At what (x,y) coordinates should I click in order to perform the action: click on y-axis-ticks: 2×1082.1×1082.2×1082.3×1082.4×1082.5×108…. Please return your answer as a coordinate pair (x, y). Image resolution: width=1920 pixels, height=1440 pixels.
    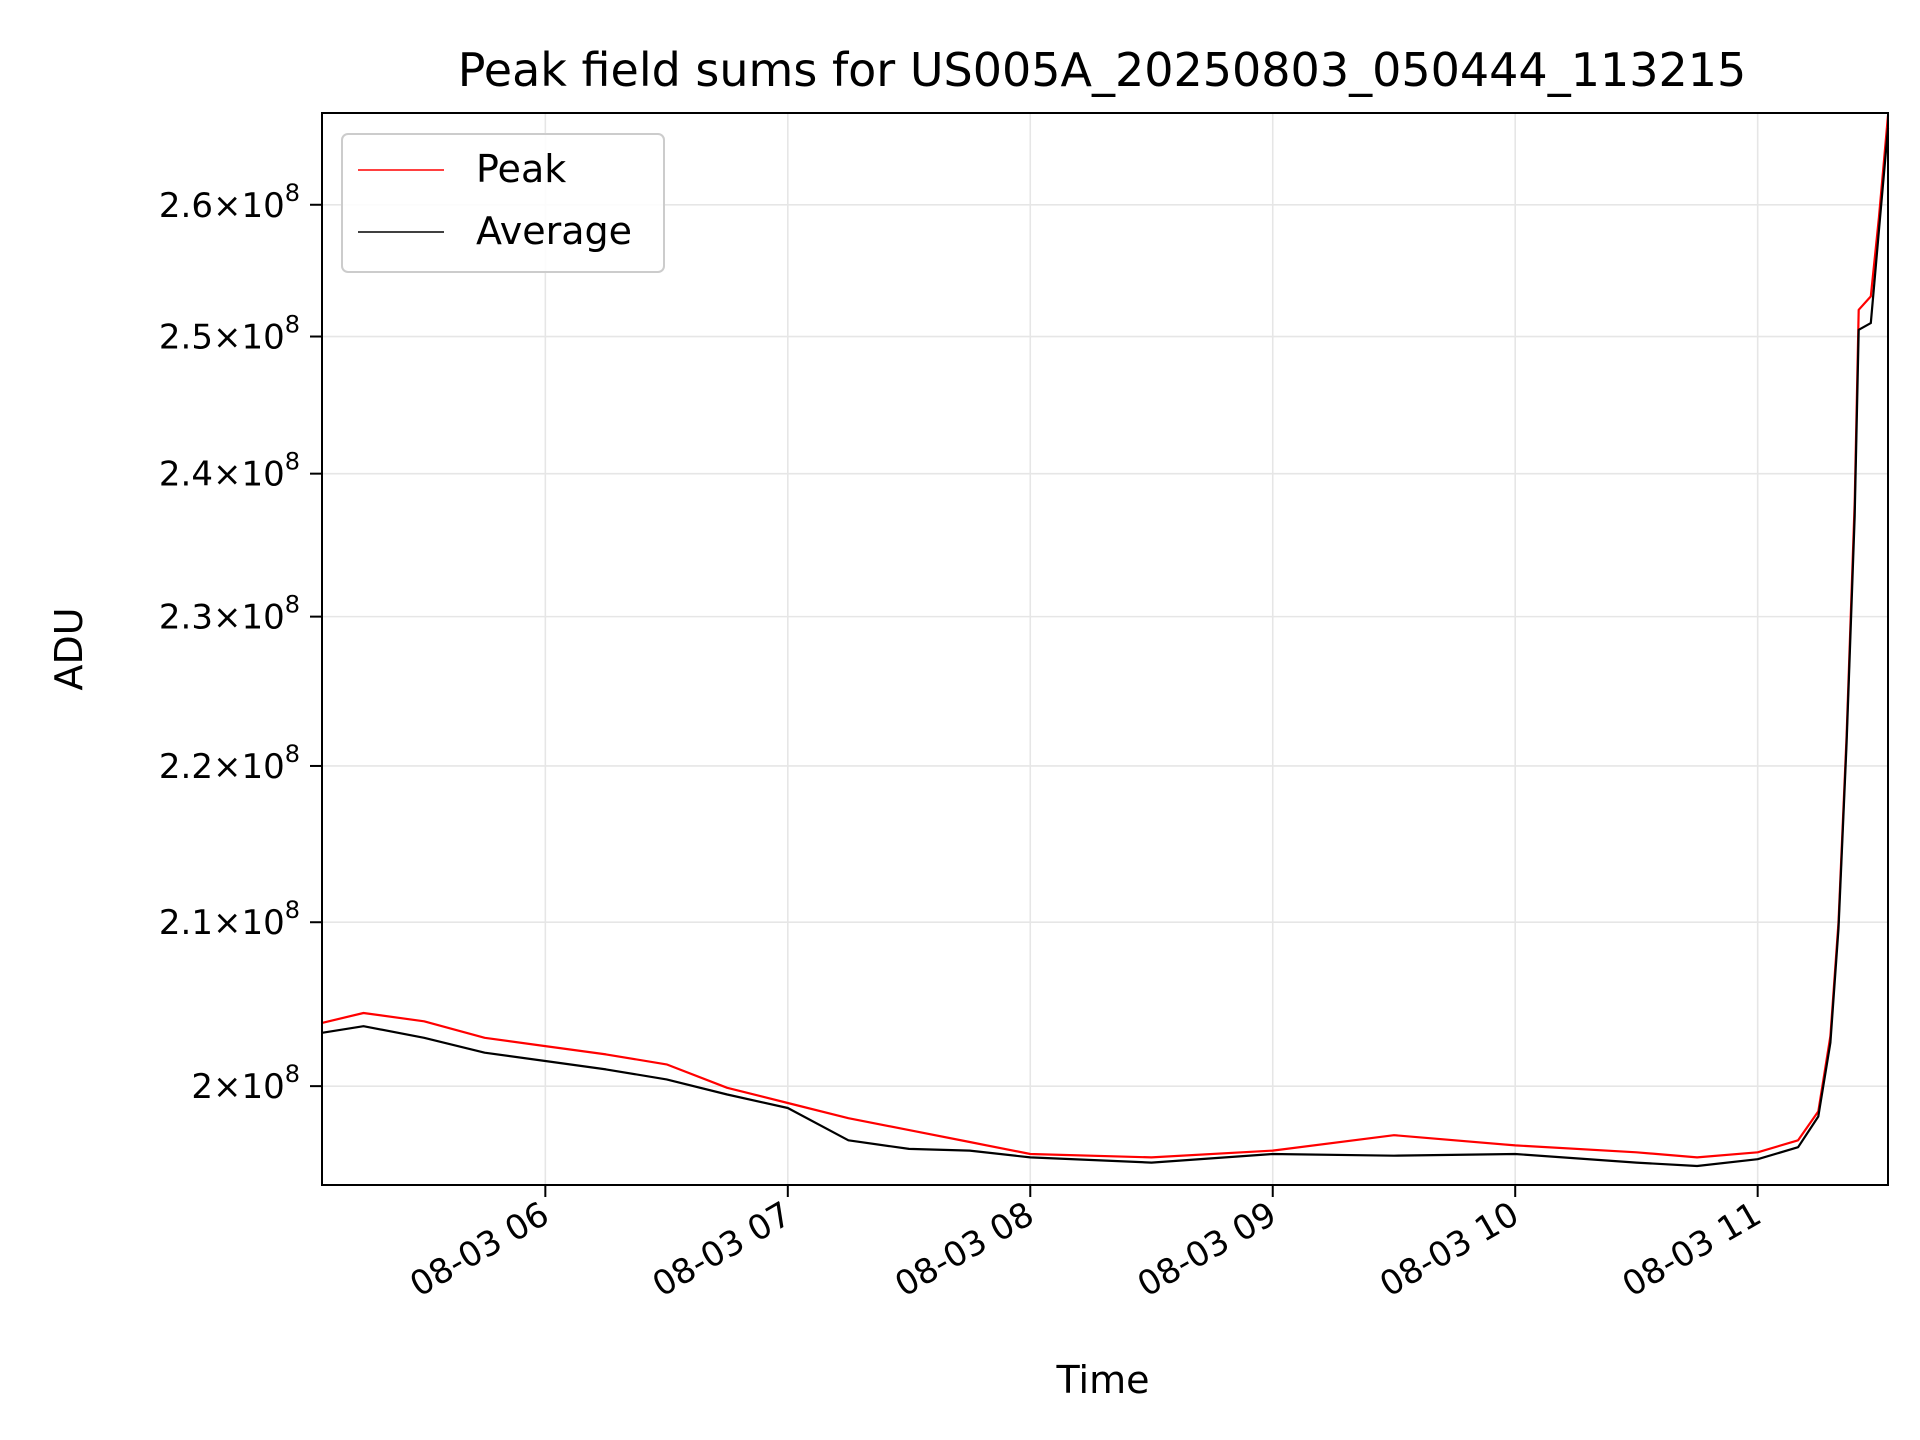
    Looking at the image, I should click on (240, 643).